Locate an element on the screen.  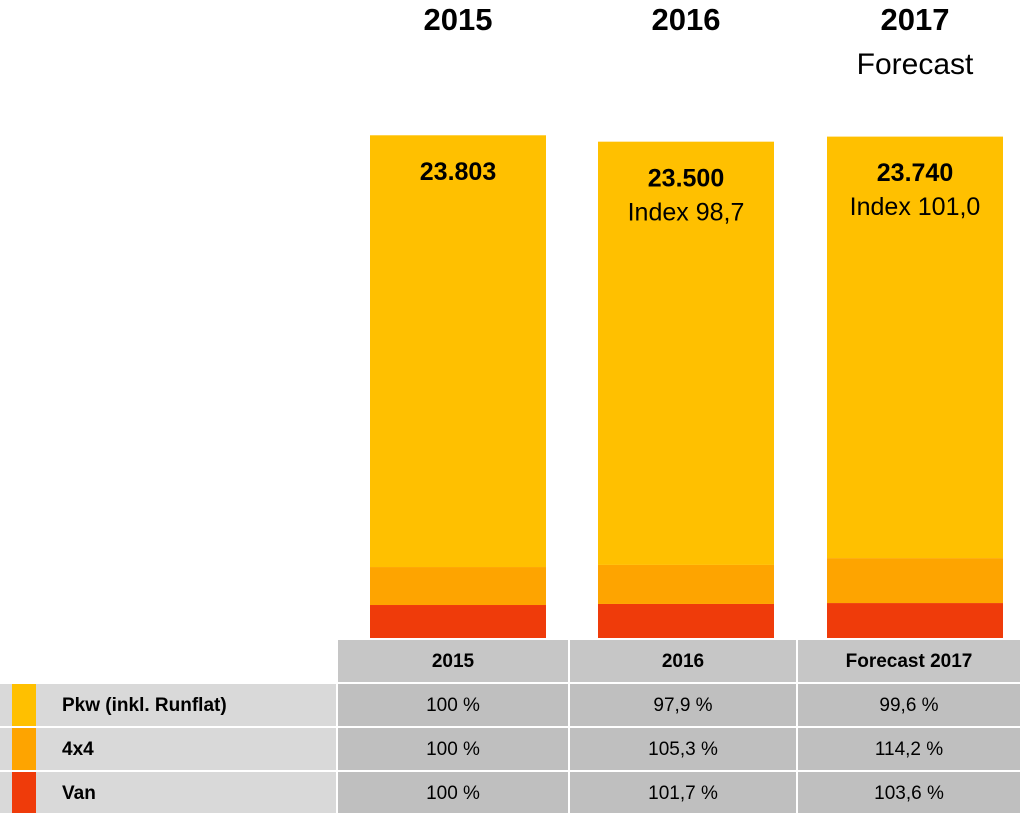
table-header-blank is located at coordinates (168, 661).